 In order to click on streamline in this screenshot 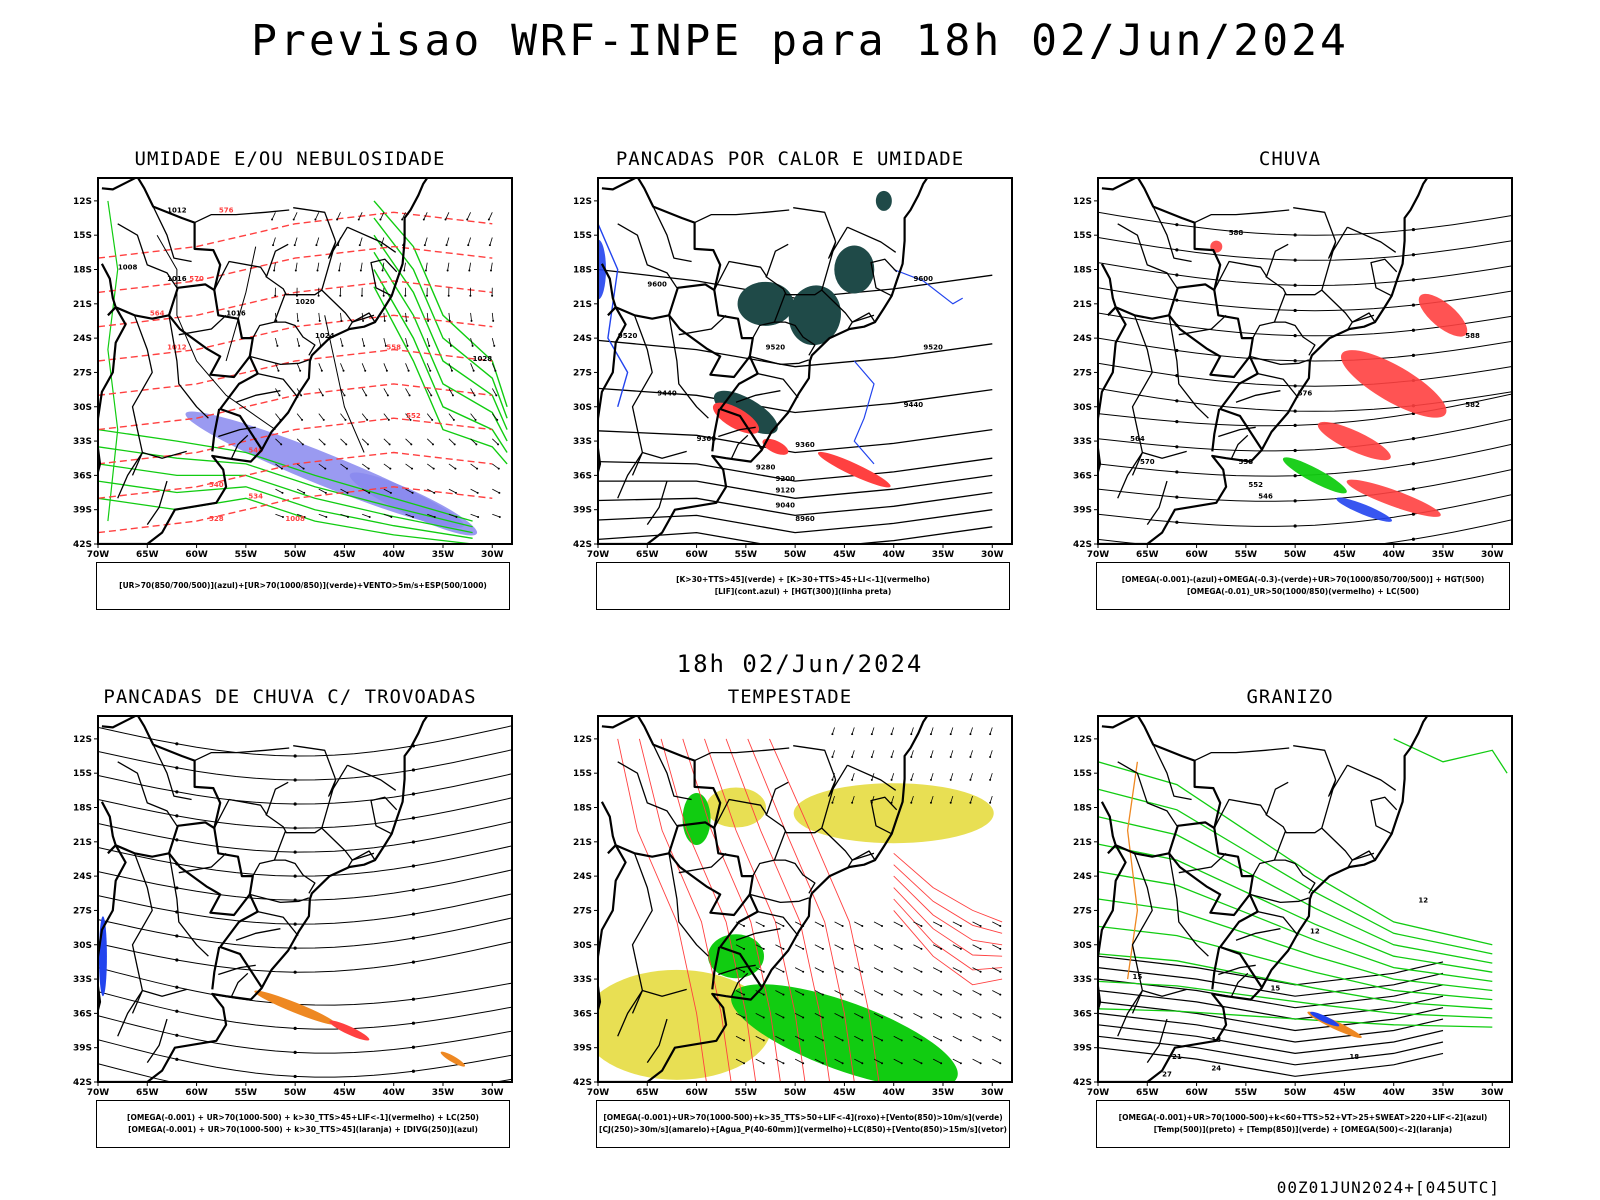, I will do `click(1305, 485)`.